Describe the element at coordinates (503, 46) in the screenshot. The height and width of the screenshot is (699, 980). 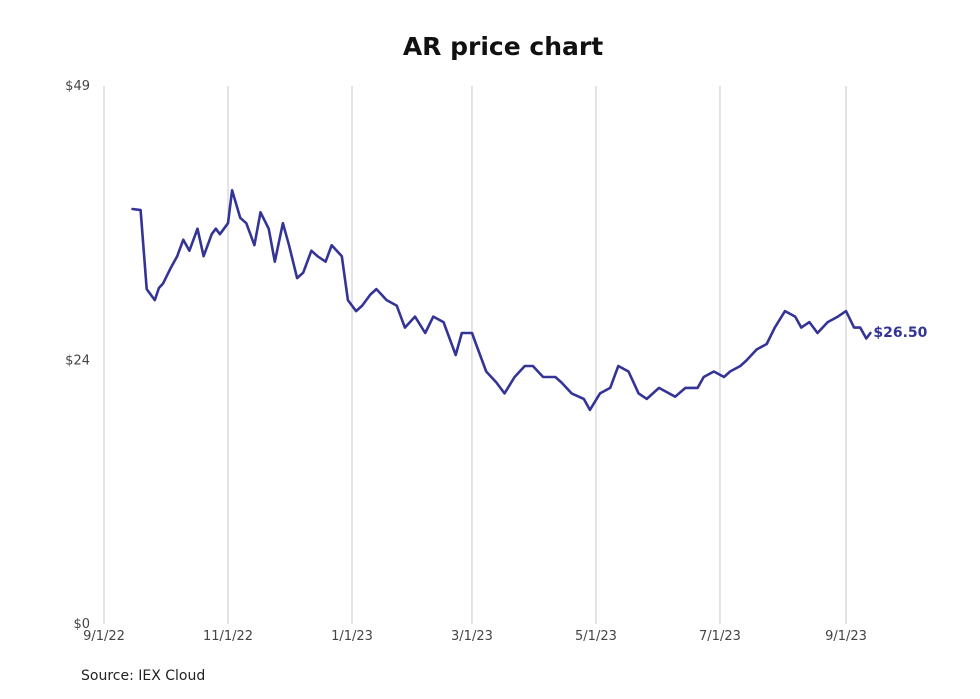
I see `chart-title: AR price chart` at that location.